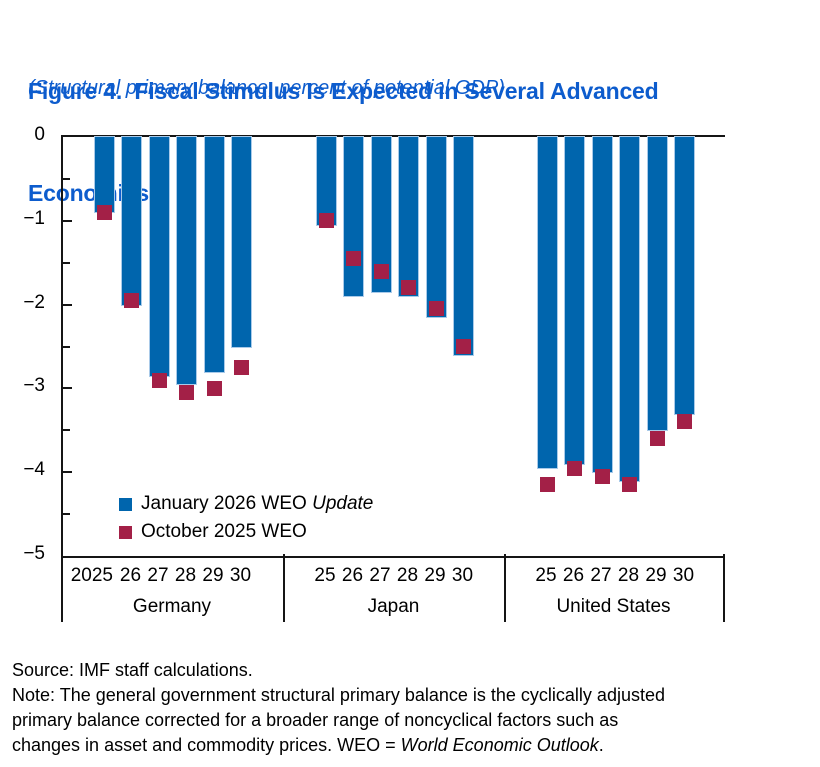 This screenshot has height=767, width=820. I want to click on note-line-3-italic: World Economic Outlook, so click(499, 745).